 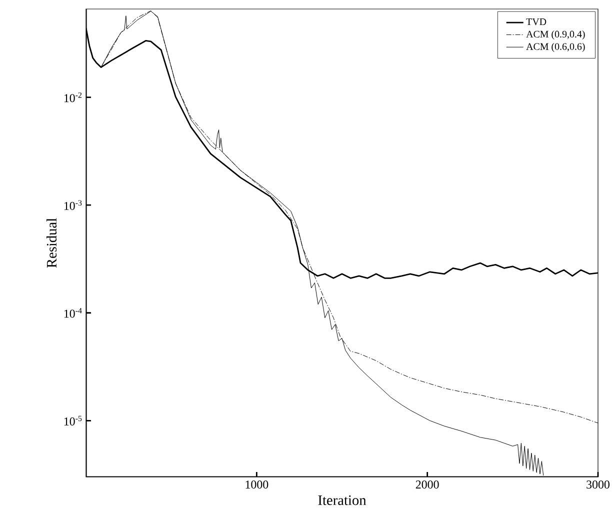 I want to click on y-tick-label: 10$^{-5}$, so click(x=73, y=421).